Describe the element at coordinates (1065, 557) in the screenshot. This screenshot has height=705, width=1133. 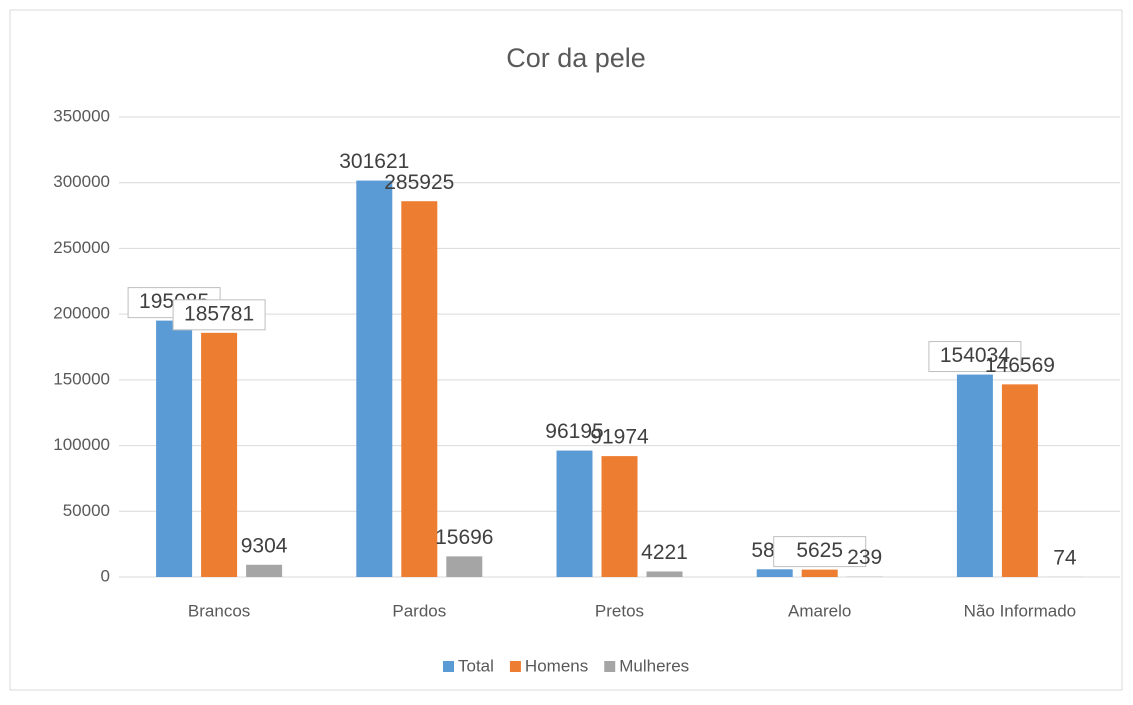
I see `data-label: 74` at that location.